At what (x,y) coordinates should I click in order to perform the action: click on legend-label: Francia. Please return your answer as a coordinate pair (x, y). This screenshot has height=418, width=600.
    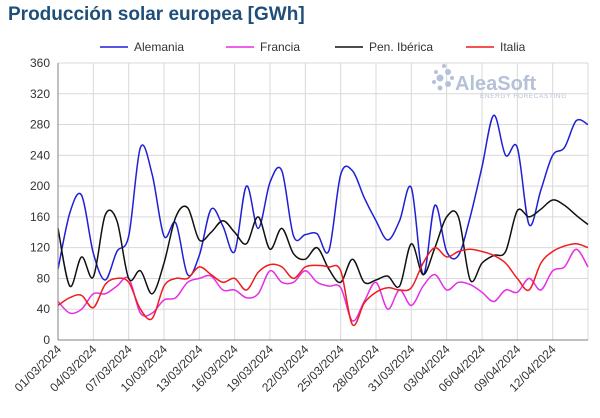
    Looking at the image, I should click on (280, 47).